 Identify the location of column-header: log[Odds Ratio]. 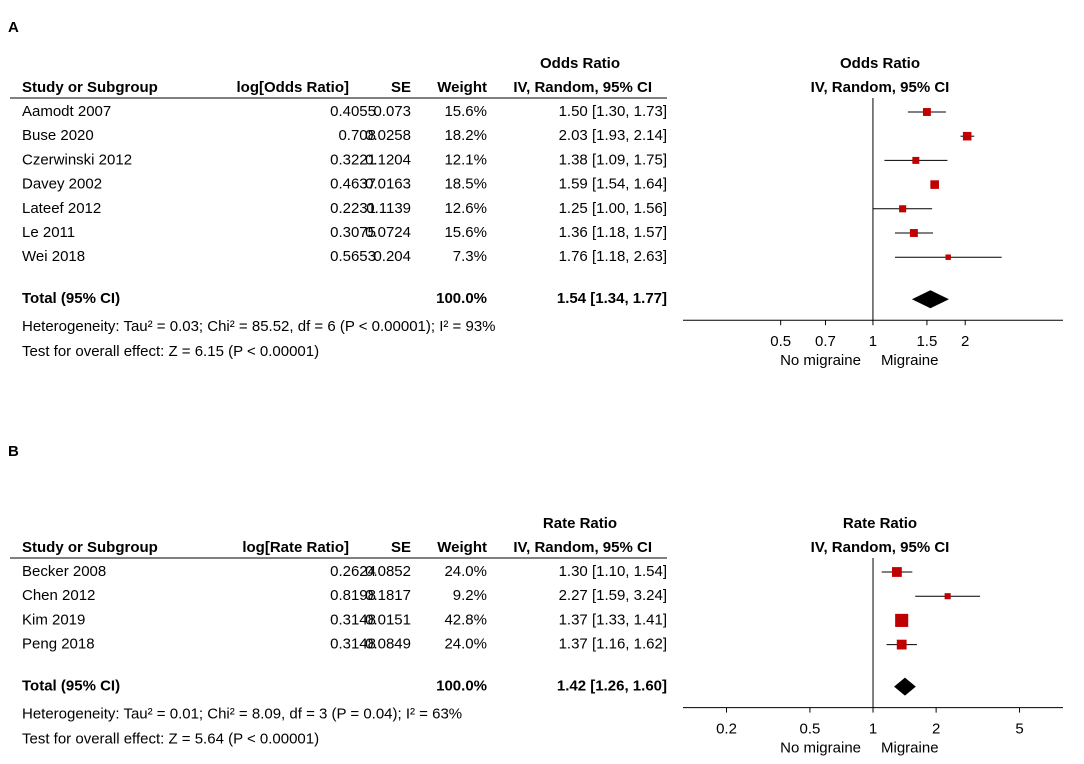
(293, 87).